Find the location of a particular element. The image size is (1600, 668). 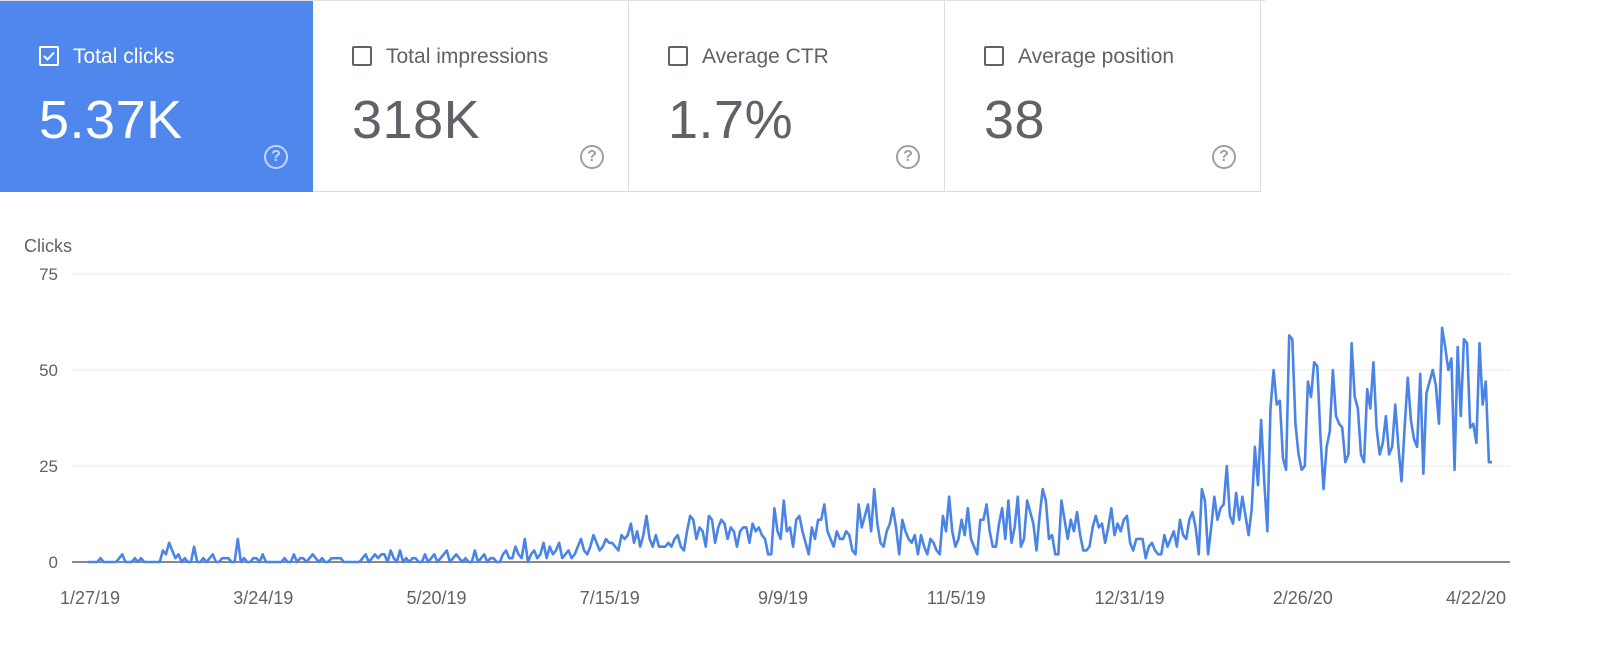

x-tick-label: 1/27/19 is located at coordinates (90, 598).